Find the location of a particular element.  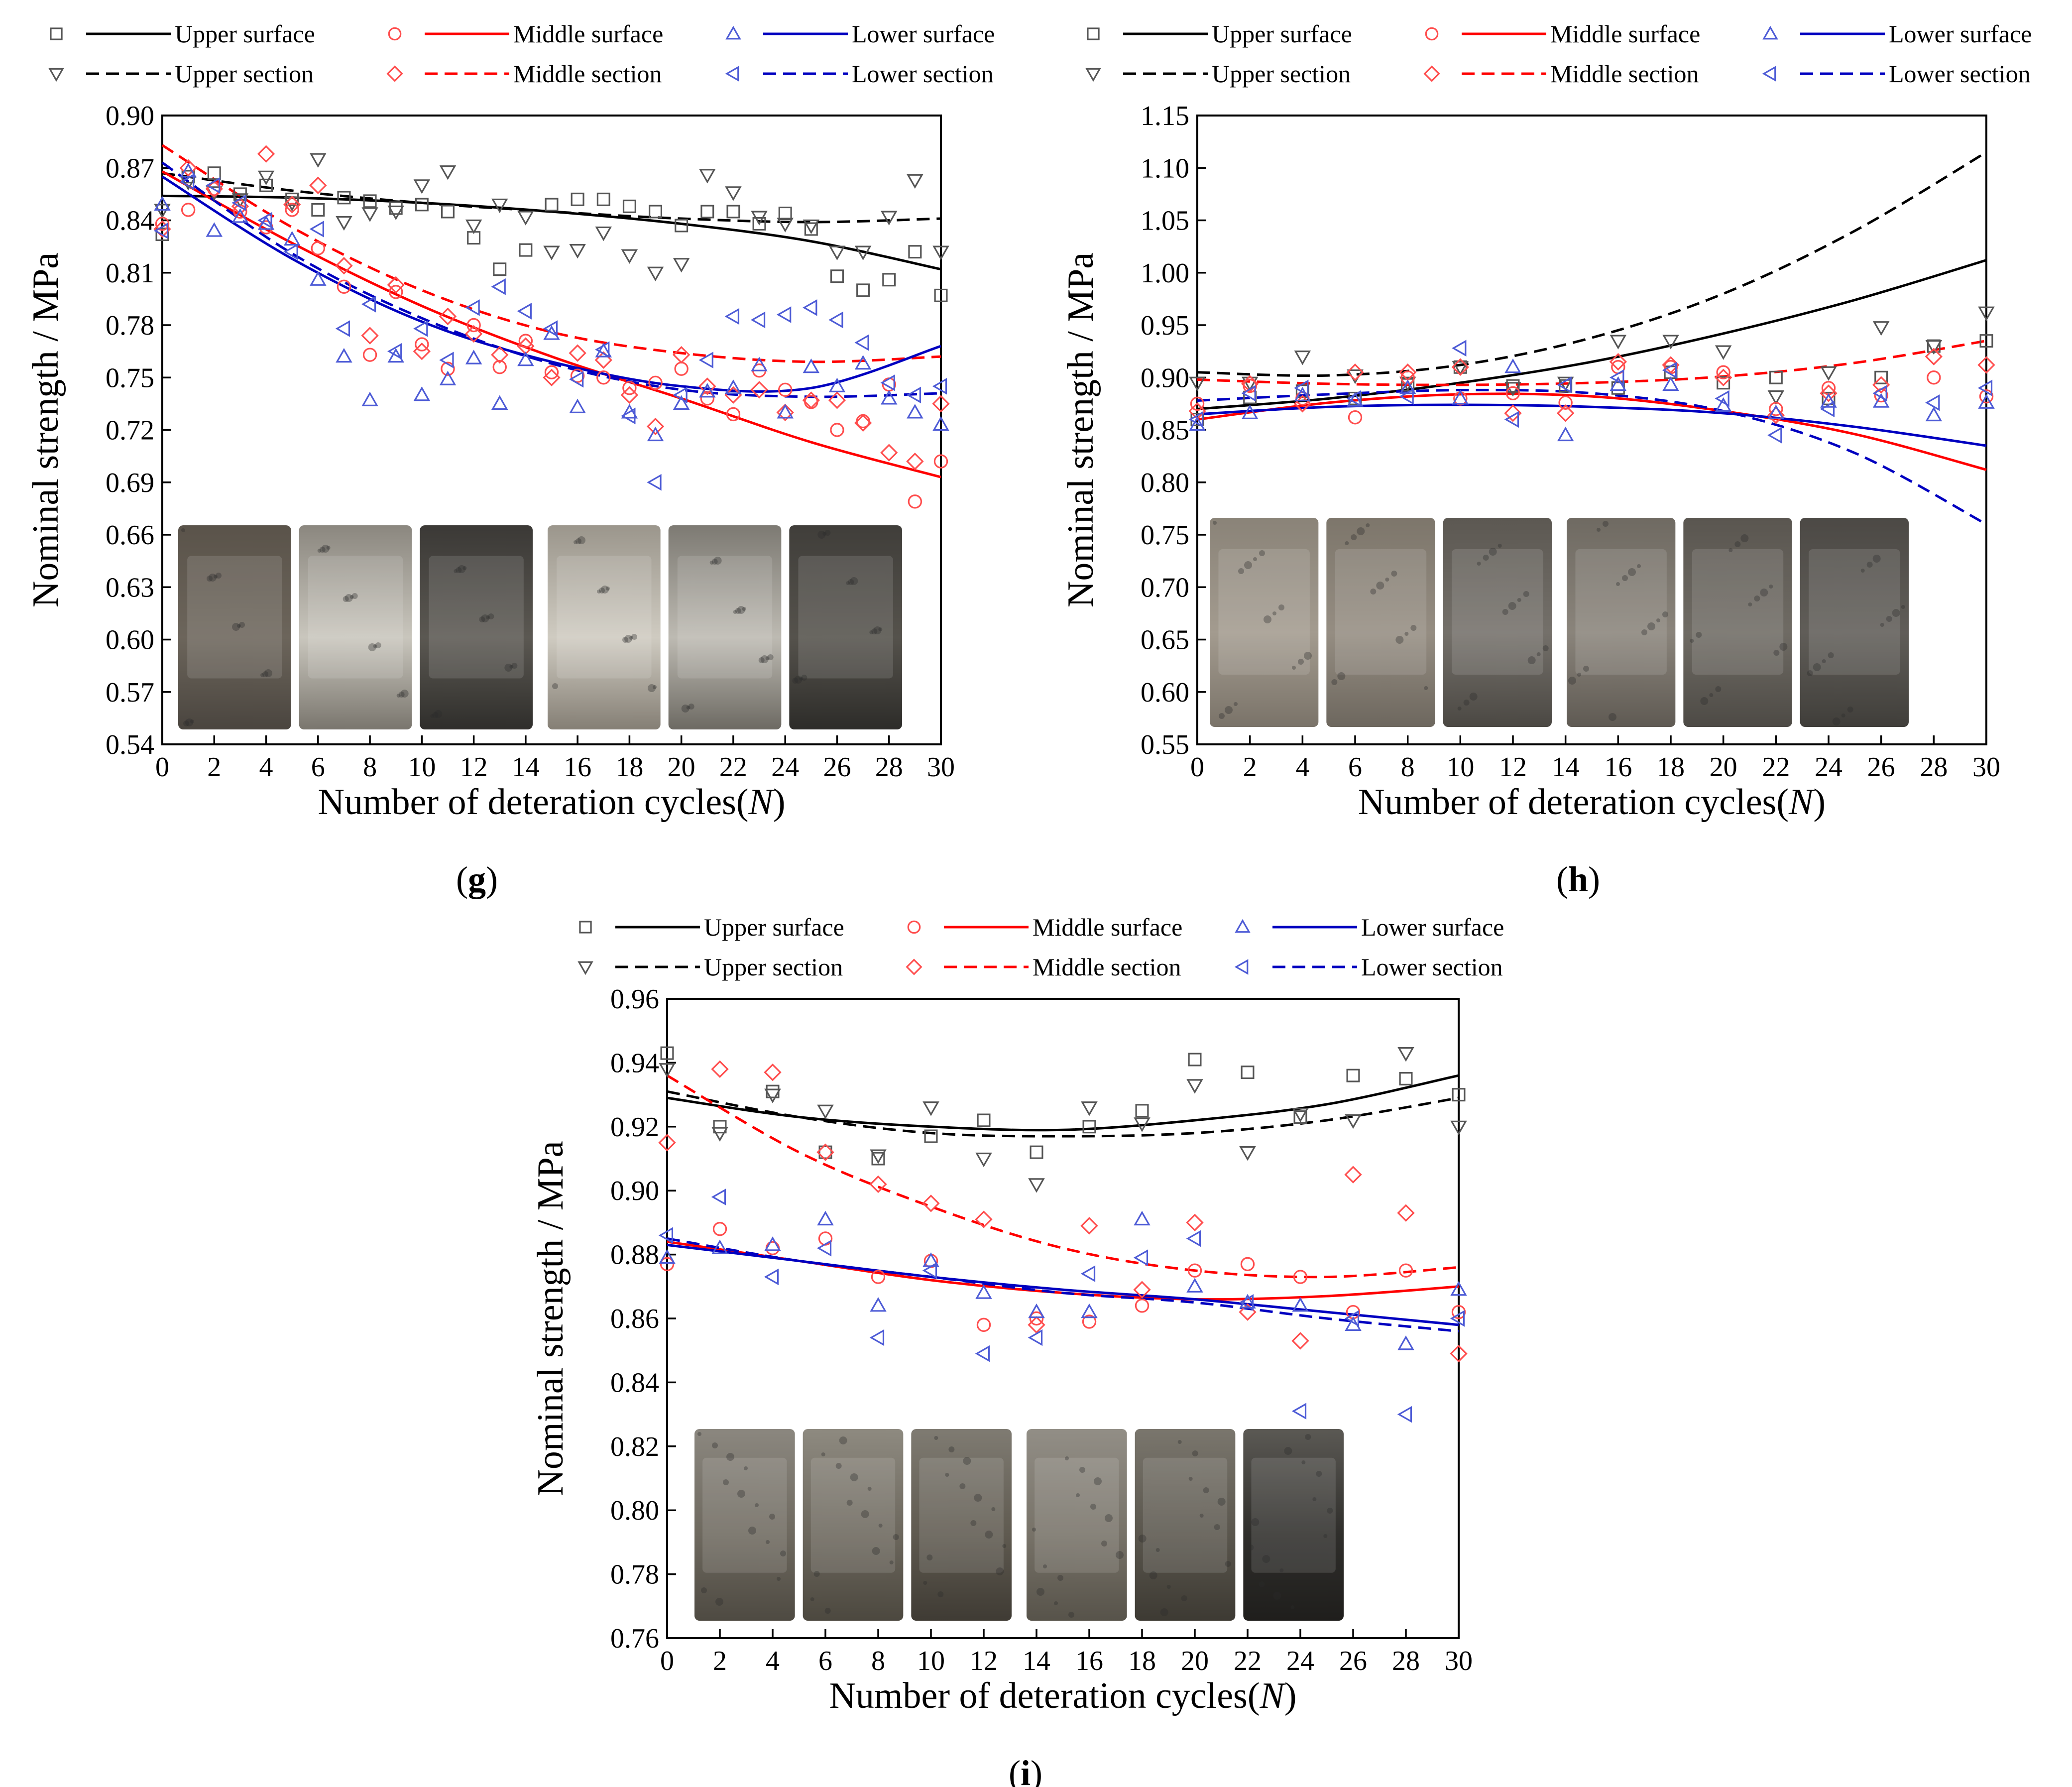

legend-label-lower_surface: Lower surface is located at coordinates (923, 34).